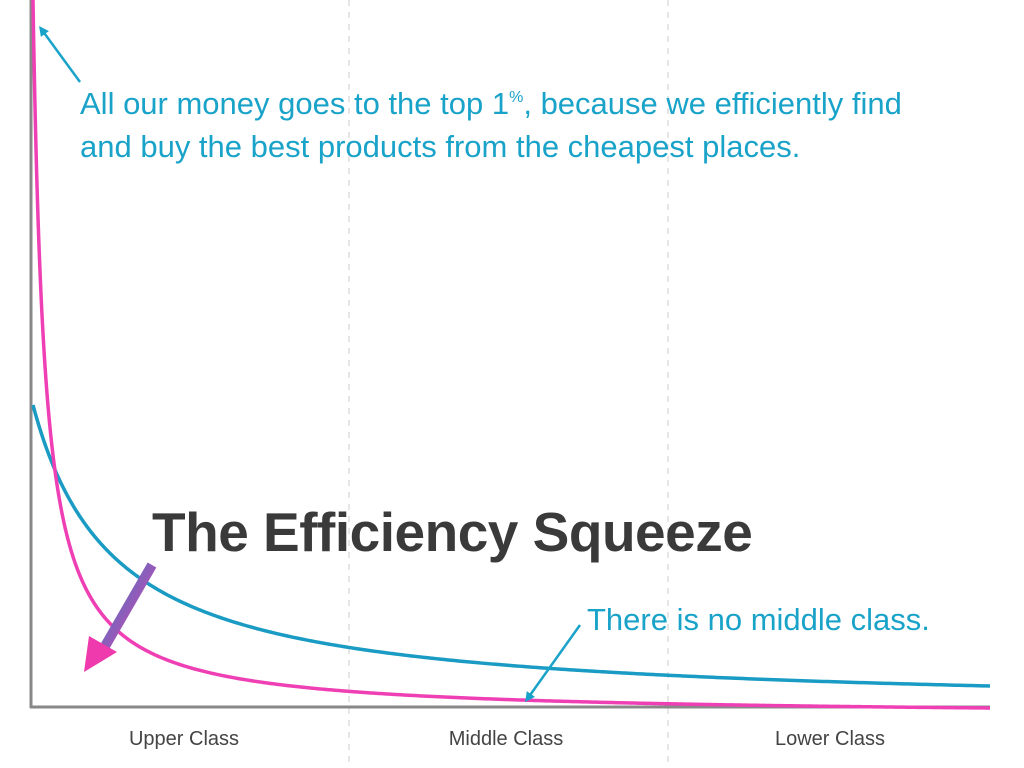 This screenshot has height=768, width=1024. Describe the element at coordinates (830, 739) in the screenshot. I see `category-label-lower: Lower Class` at that location.